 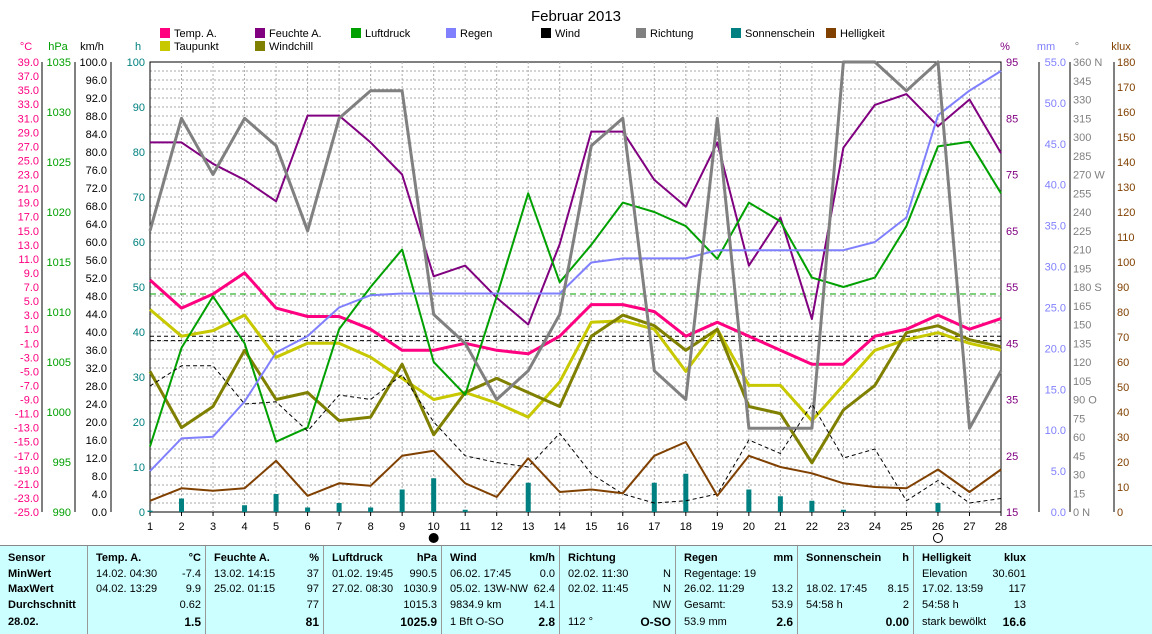 What do you see at coordinates (954, 622) in the screenshot?
I see `brightness-condition: stark bewölkt` at bounding box center [954, 622].